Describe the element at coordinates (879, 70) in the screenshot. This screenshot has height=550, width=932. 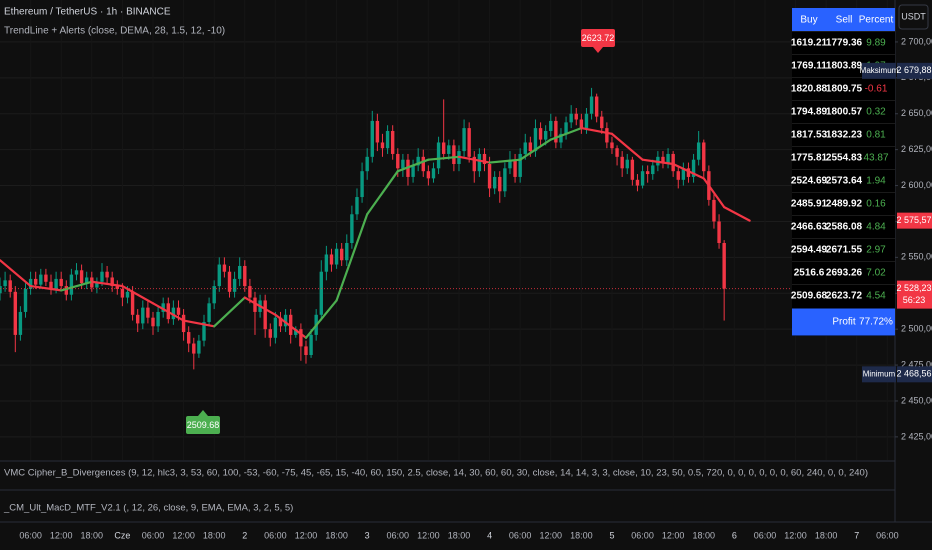
I see `price-tag: Maksimum` at that location.